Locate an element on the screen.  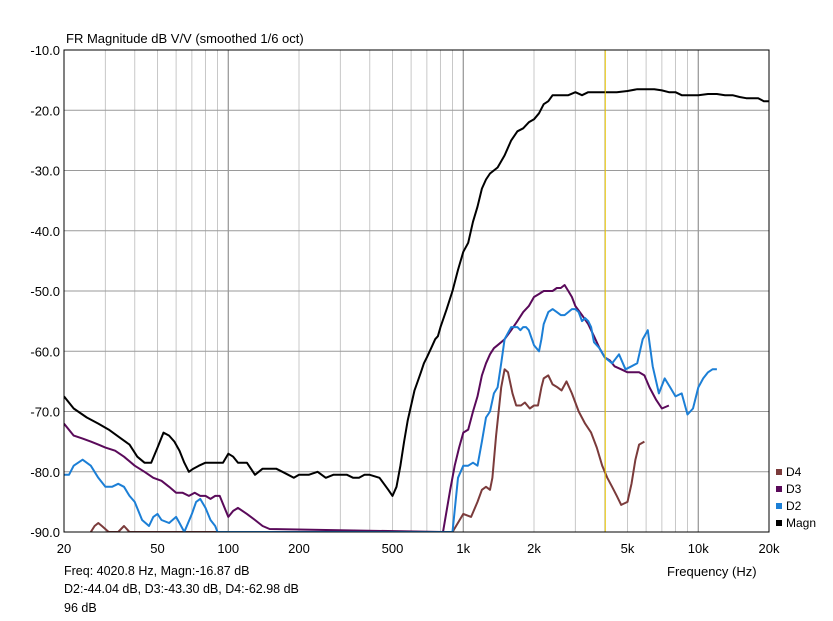
x-tick-label: 10k is located at coordinates (698, 548).